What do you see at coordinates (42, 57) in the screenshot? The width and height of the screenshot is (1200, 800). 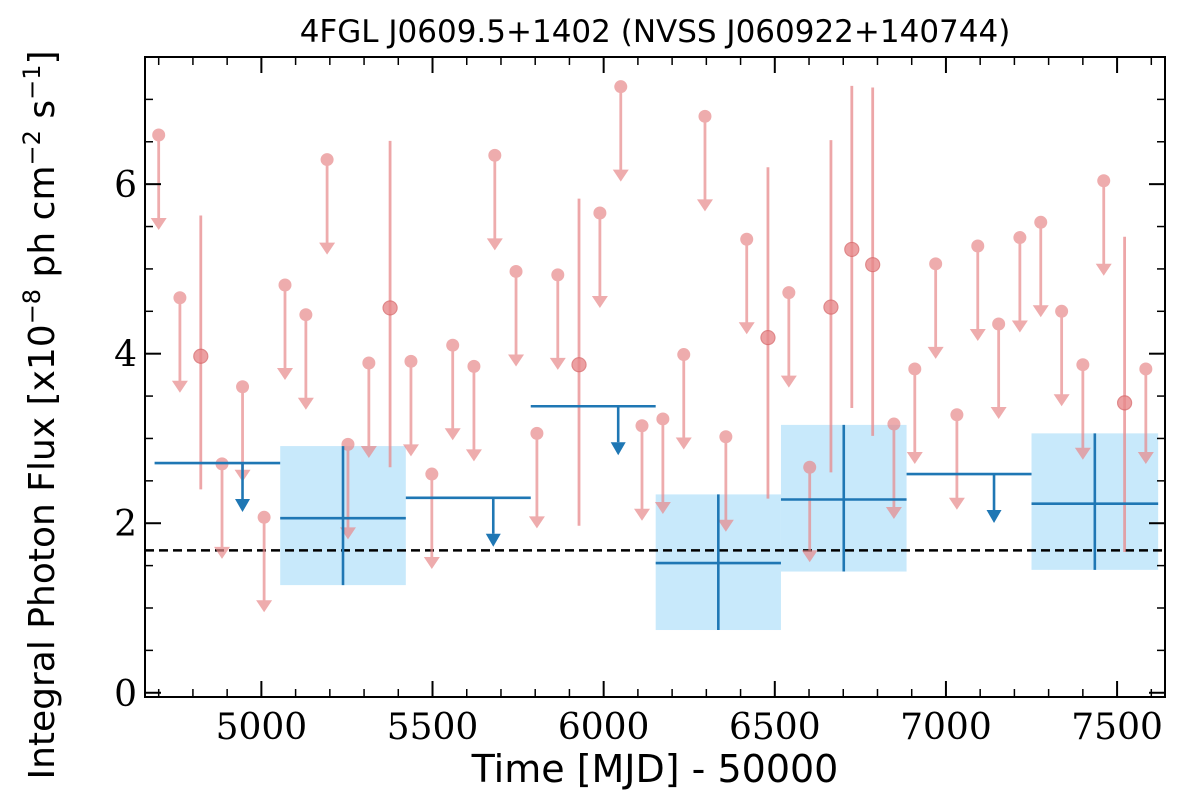 I see `y-axis-label-close: ]` at bounding box center [42, 57].